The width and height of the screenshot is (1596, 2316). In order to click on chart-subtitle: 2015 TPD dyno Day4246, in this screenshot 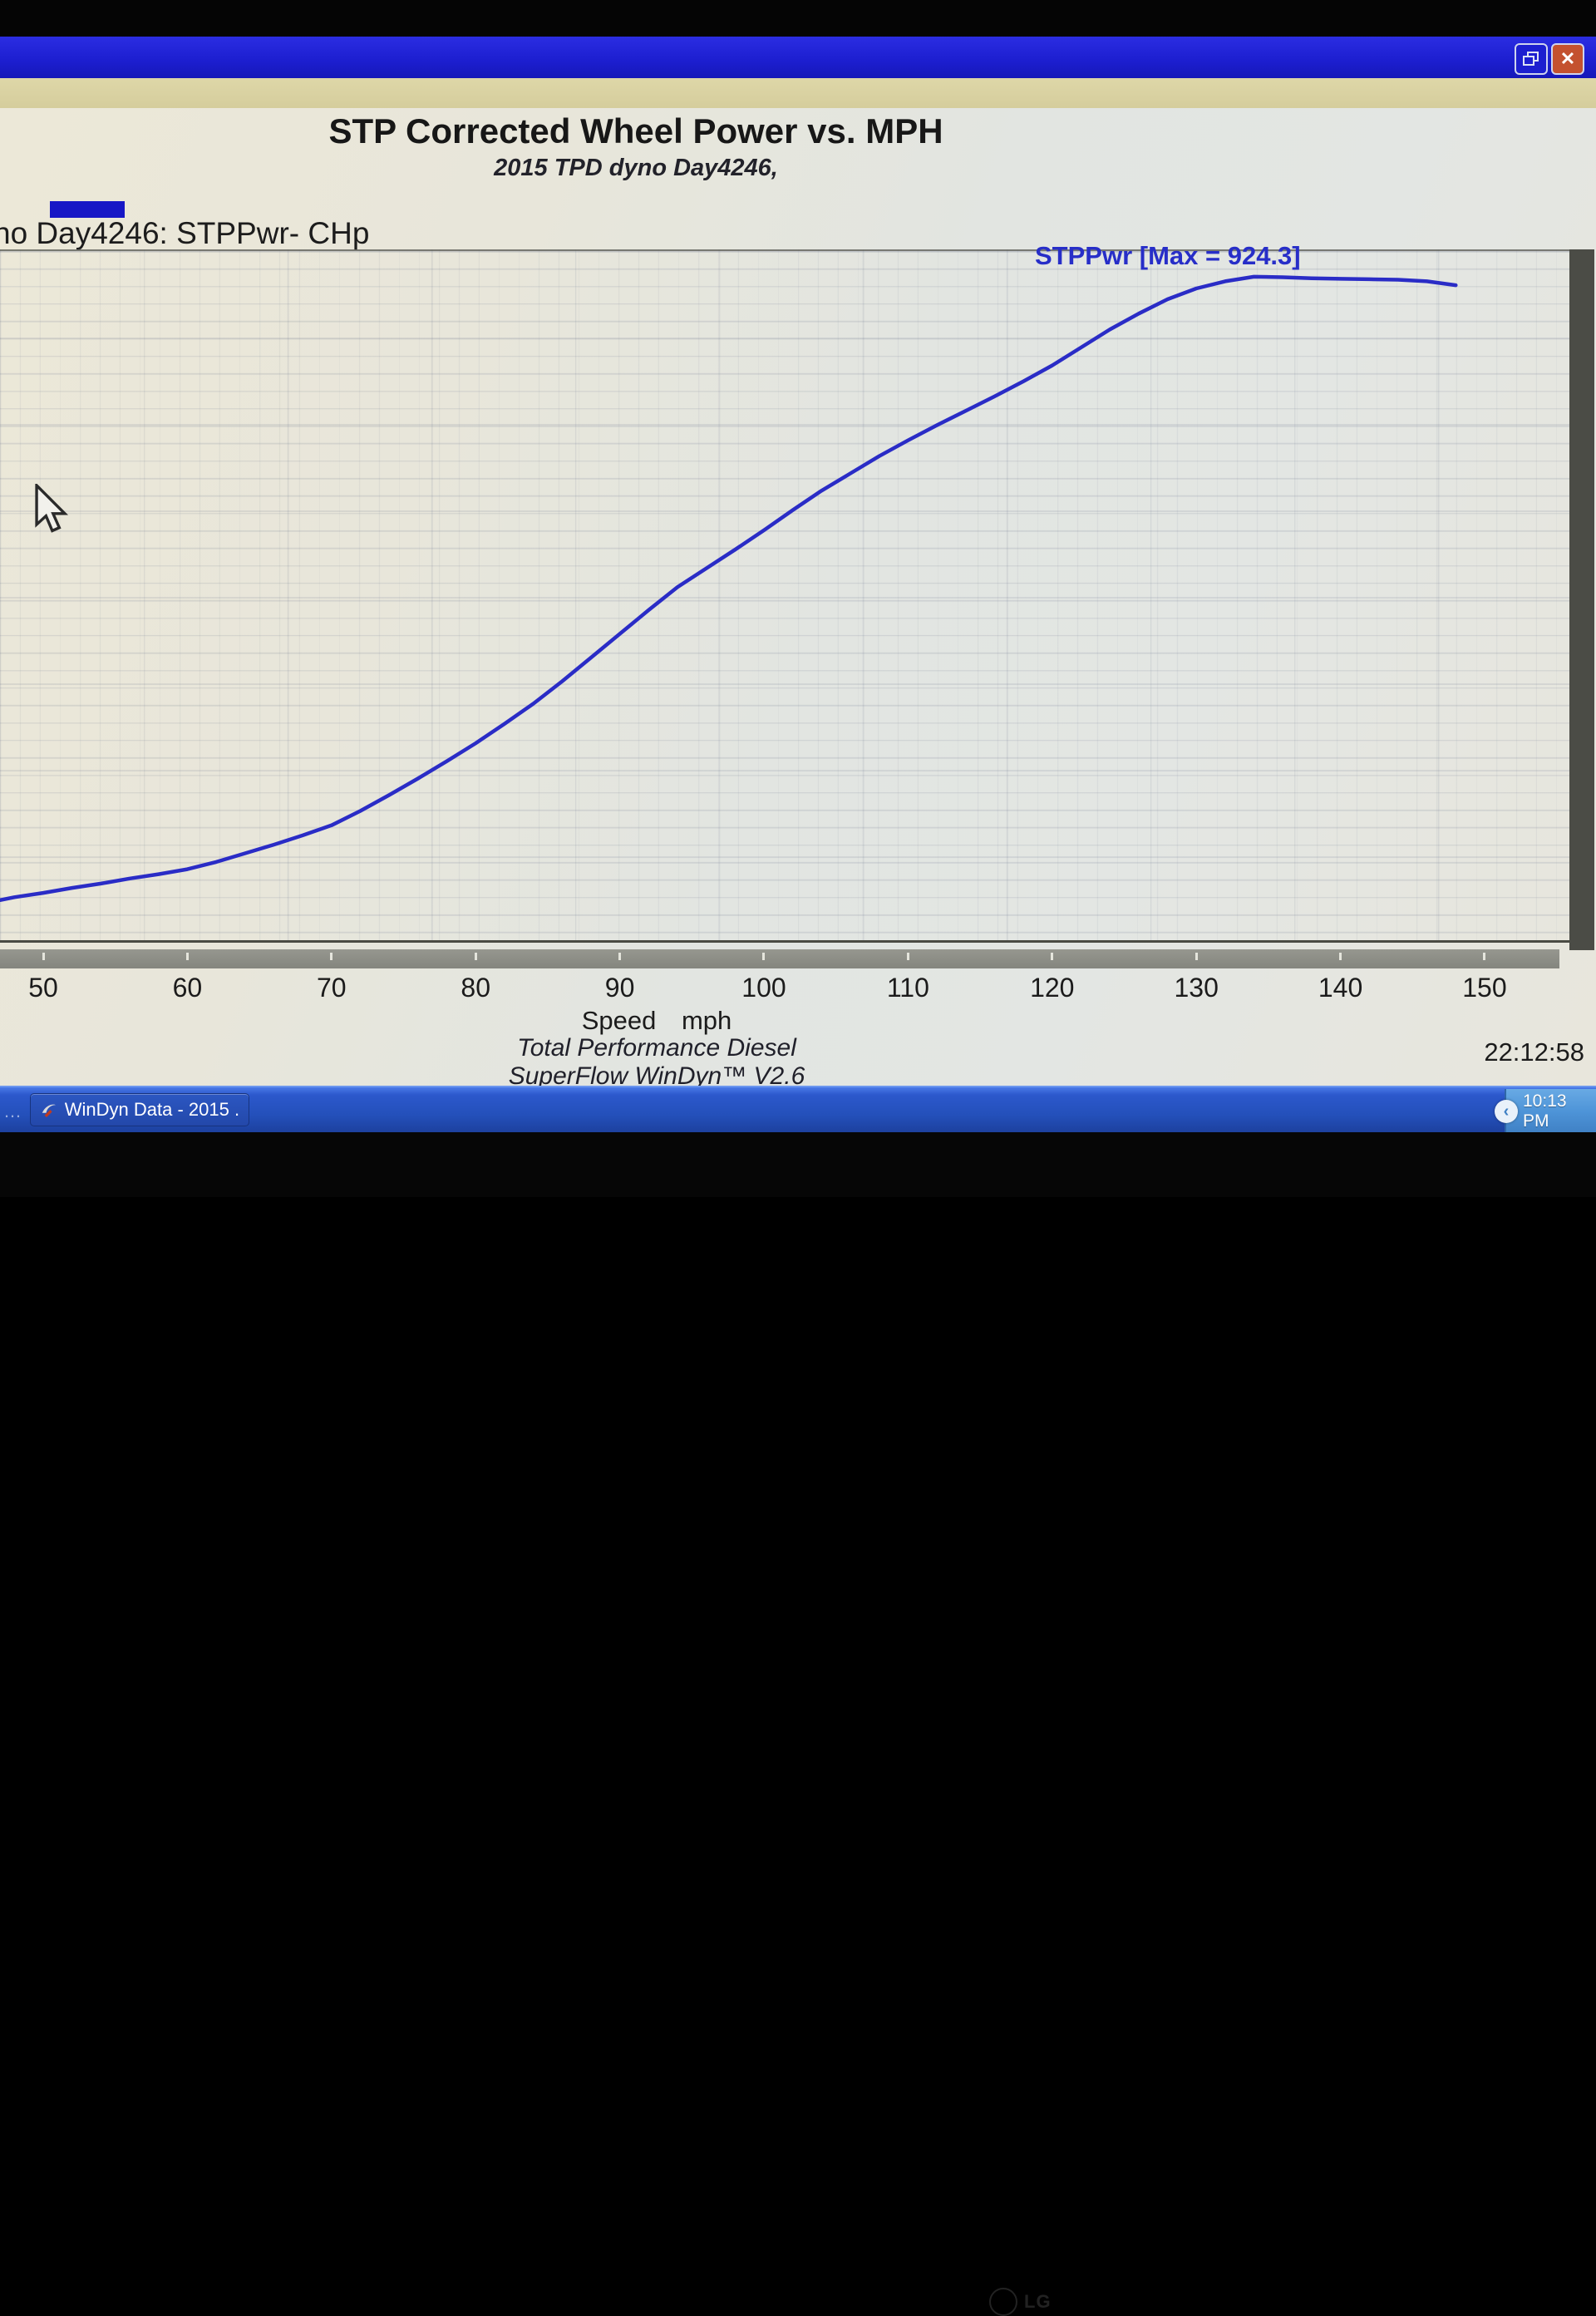, I will do `click(636, 168)`.